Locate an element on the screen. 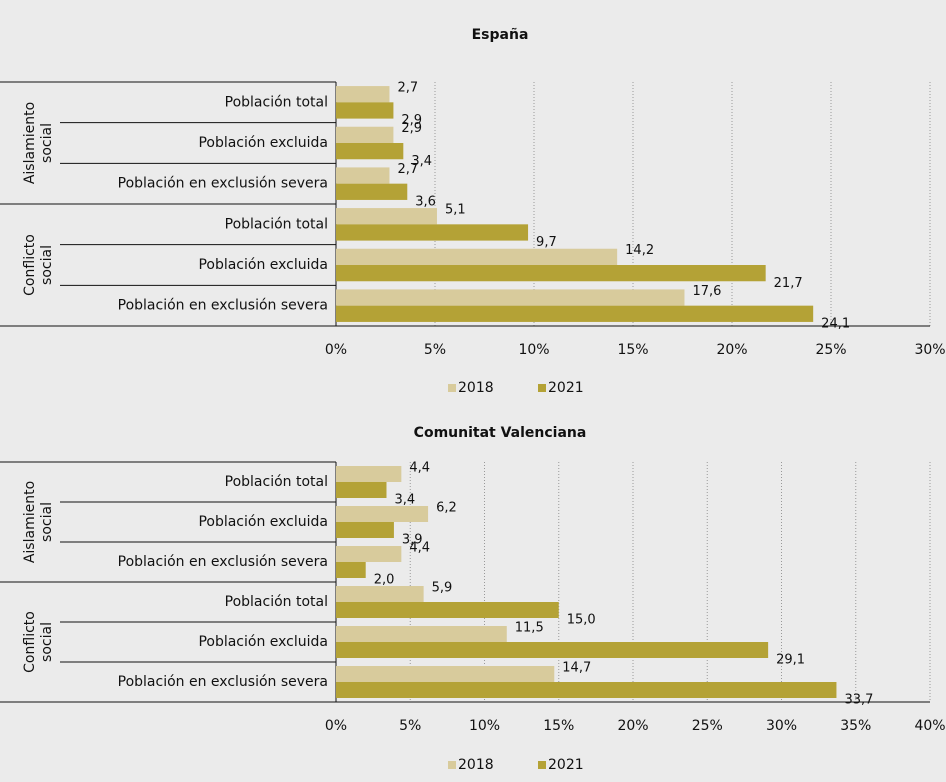 This screenshot has height=782, width=946. value-label: 14,7 is located at coordinates (576, 668).